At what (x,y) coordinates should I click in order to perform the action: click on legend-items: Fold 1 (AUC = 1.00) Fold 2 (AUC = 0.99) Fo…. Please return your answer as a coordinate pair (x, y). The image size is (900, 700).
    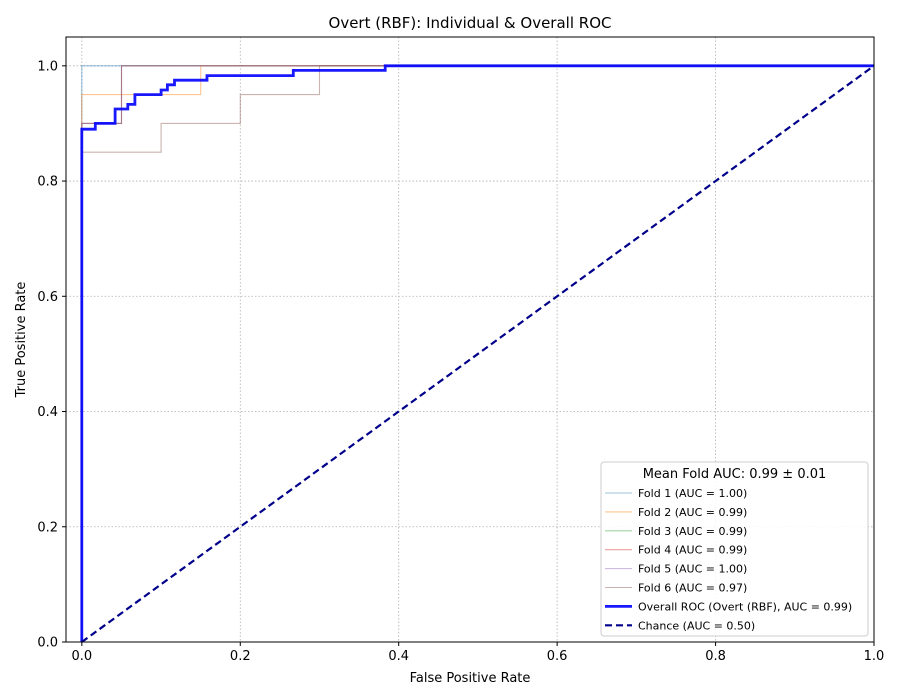
    Looking at the image, I should click on (728, 559).